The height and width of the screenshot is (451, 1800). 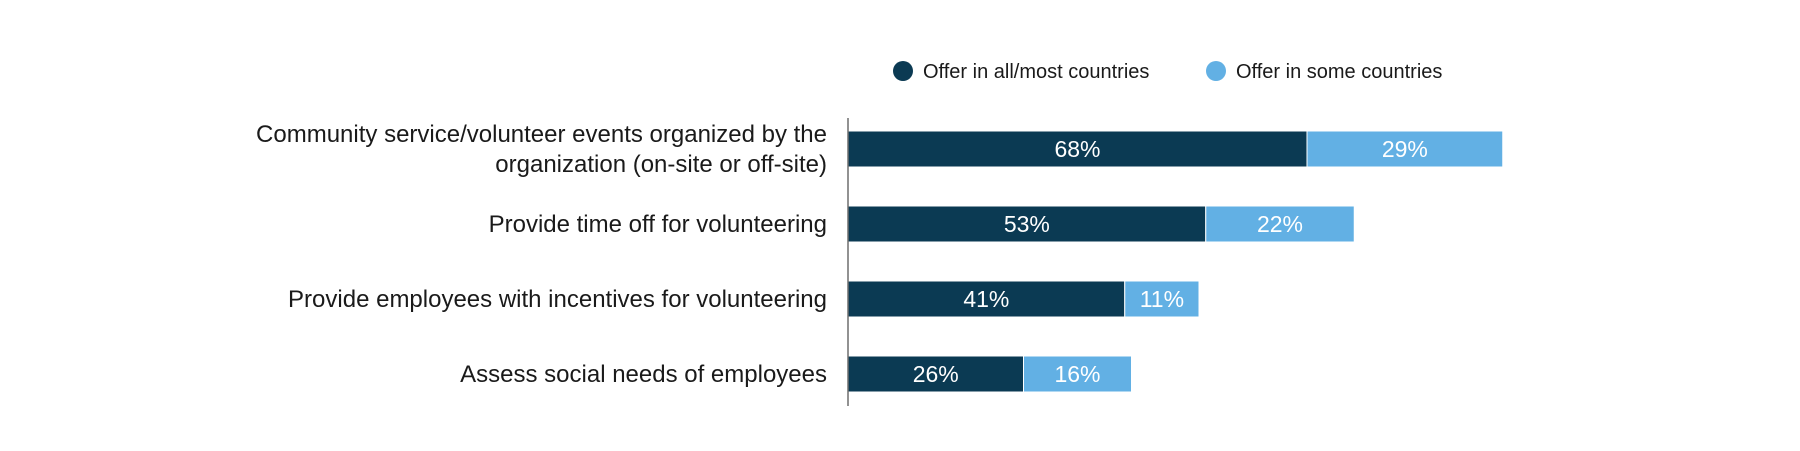 I want to click on data-label: 26%, so click(x=936, y=374).